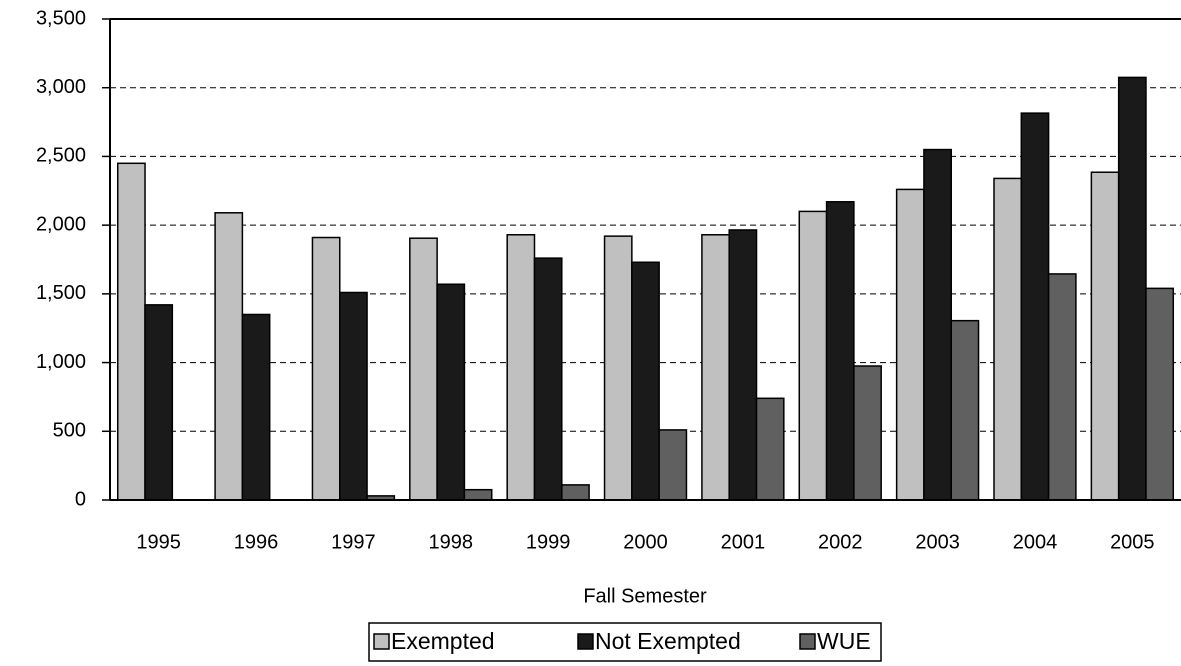 The image size is (1181, 666). I want to click on legend-box, so click(625, 642).